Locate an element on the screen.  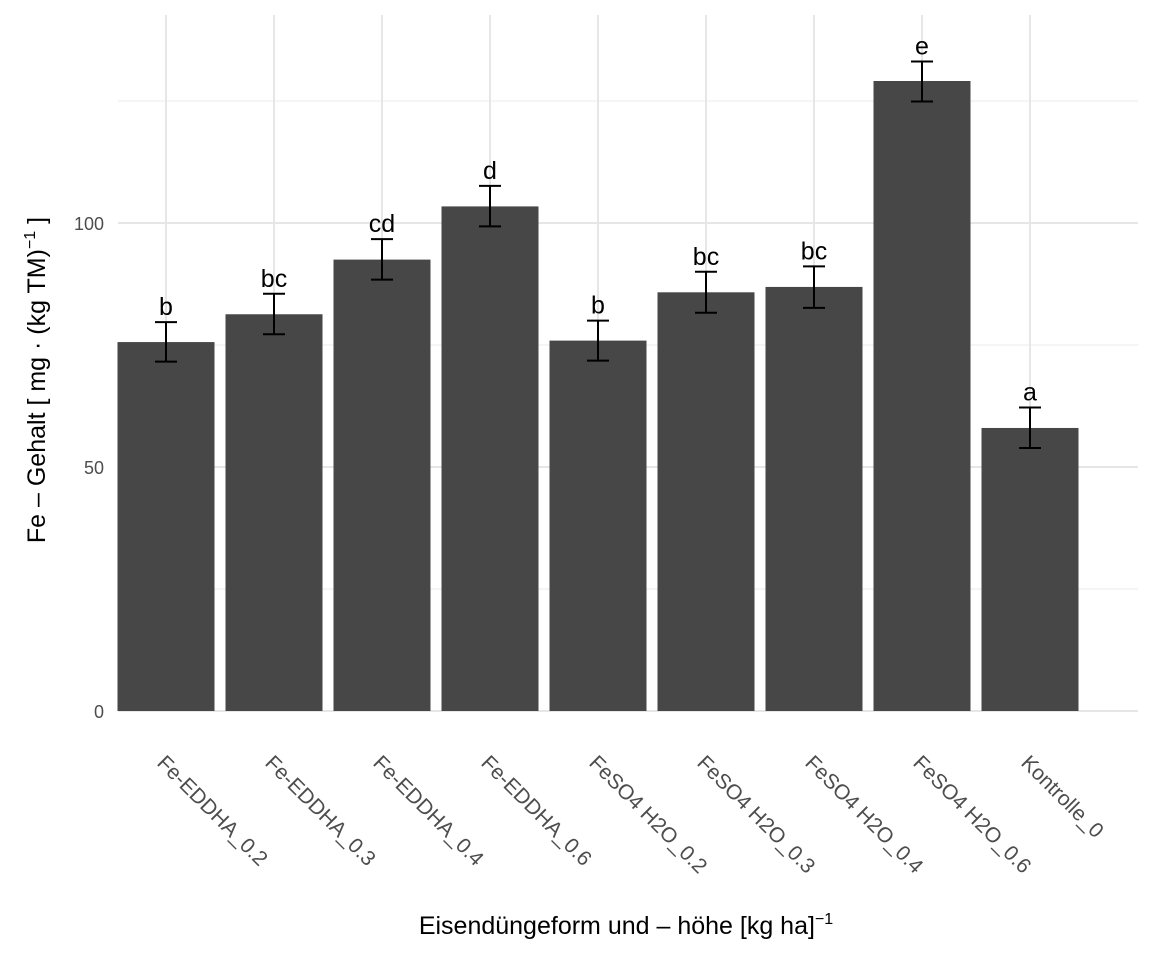
y-tick-label: 0 is located at coordinates (99, 712).